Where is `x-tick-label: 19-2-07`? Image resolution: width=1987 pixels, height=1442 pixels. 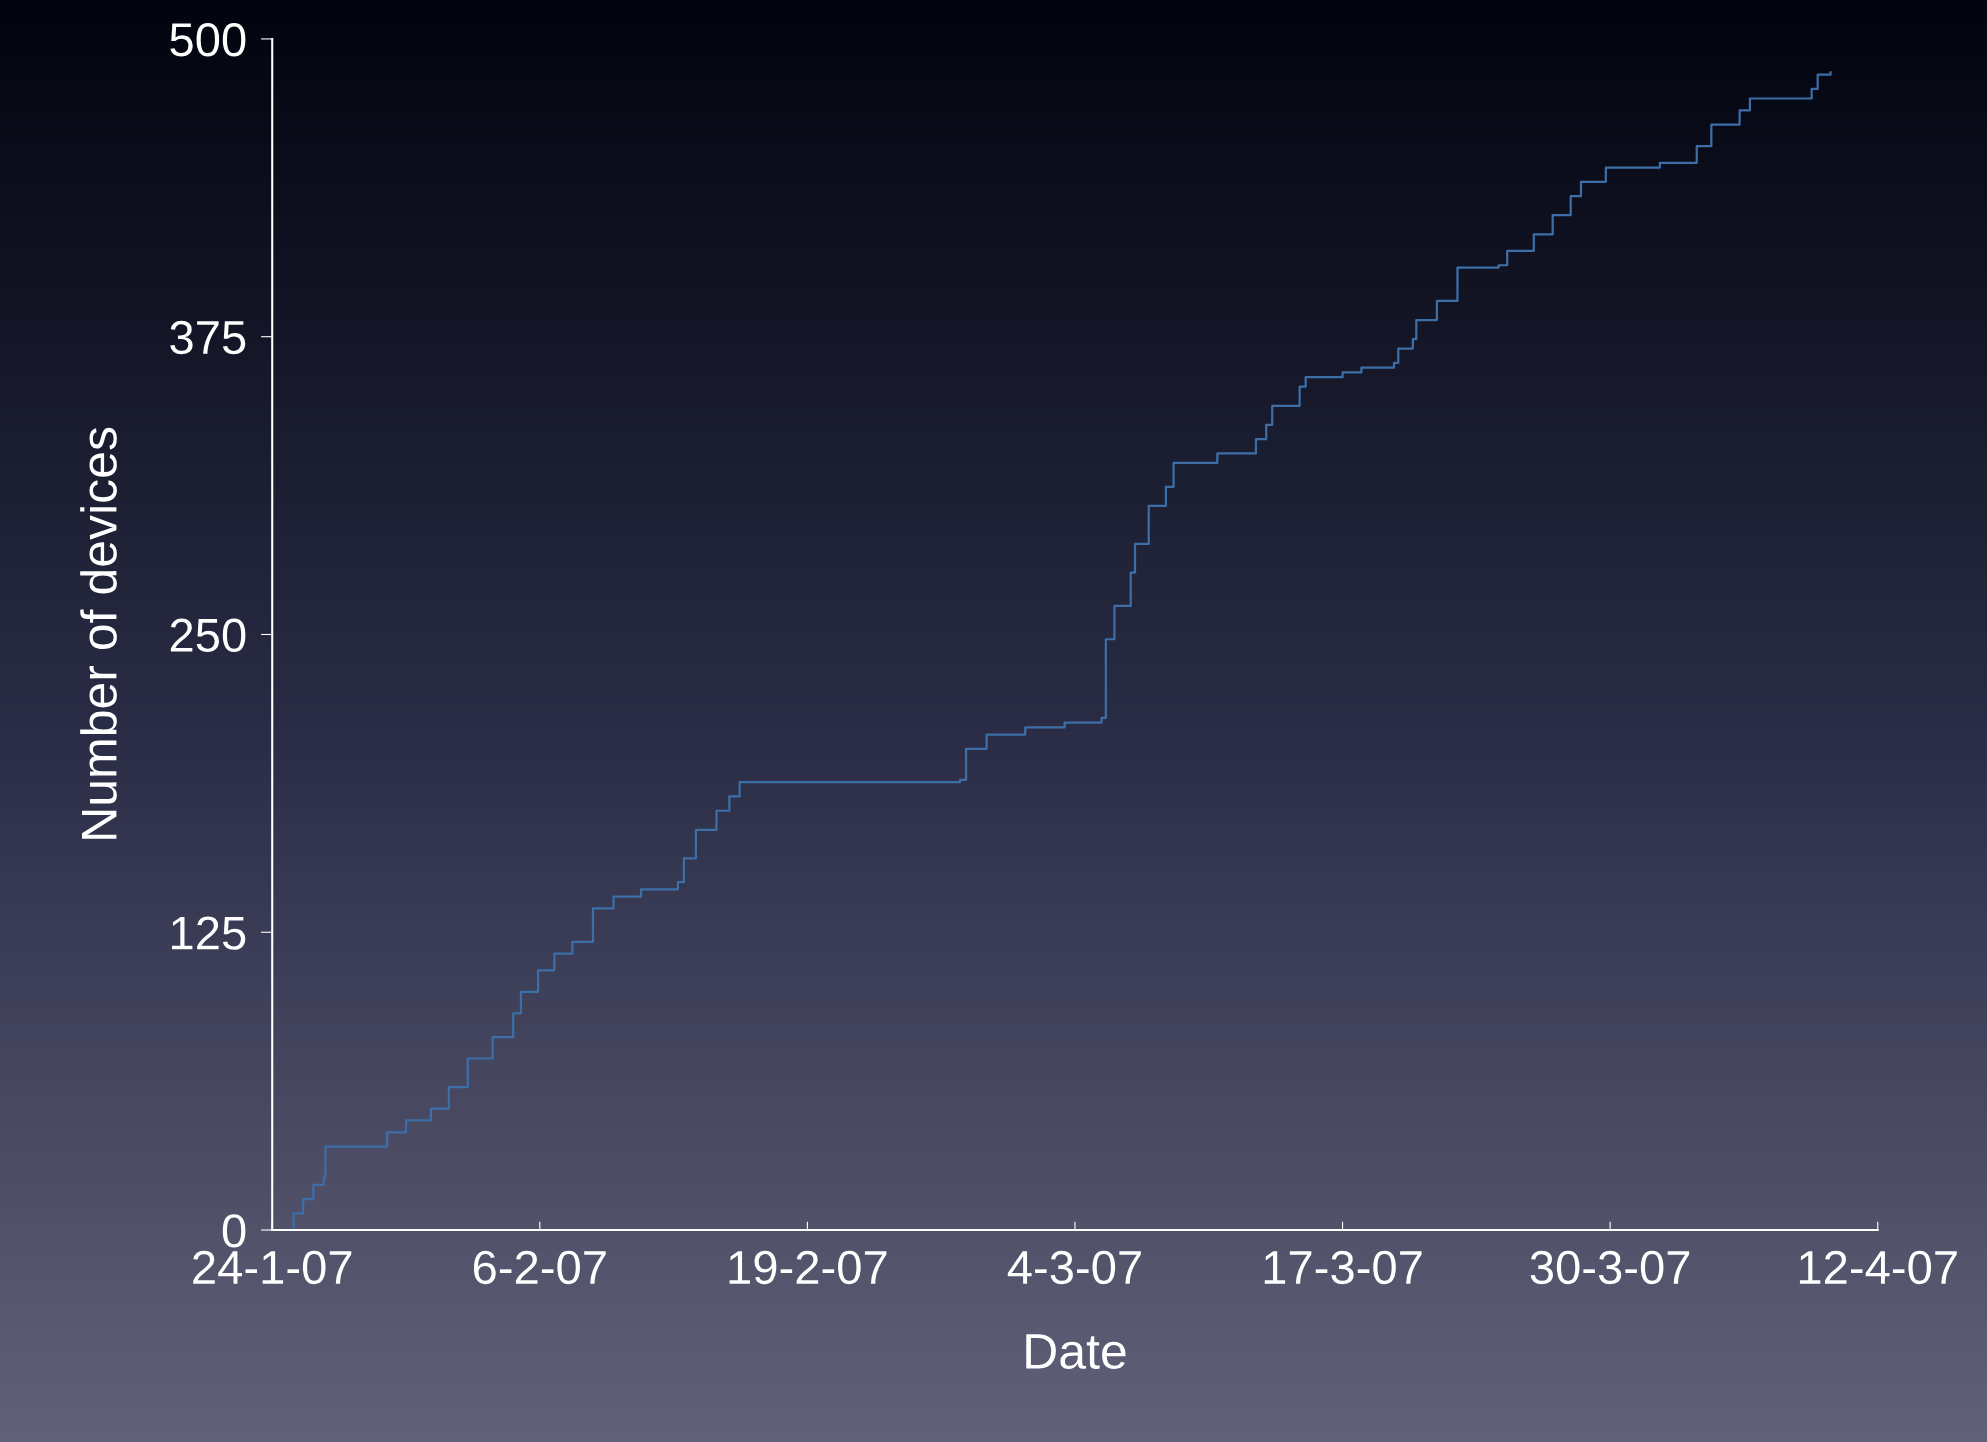
x-tick-label: 19-2-07 is located at coordinates (808, 1267).